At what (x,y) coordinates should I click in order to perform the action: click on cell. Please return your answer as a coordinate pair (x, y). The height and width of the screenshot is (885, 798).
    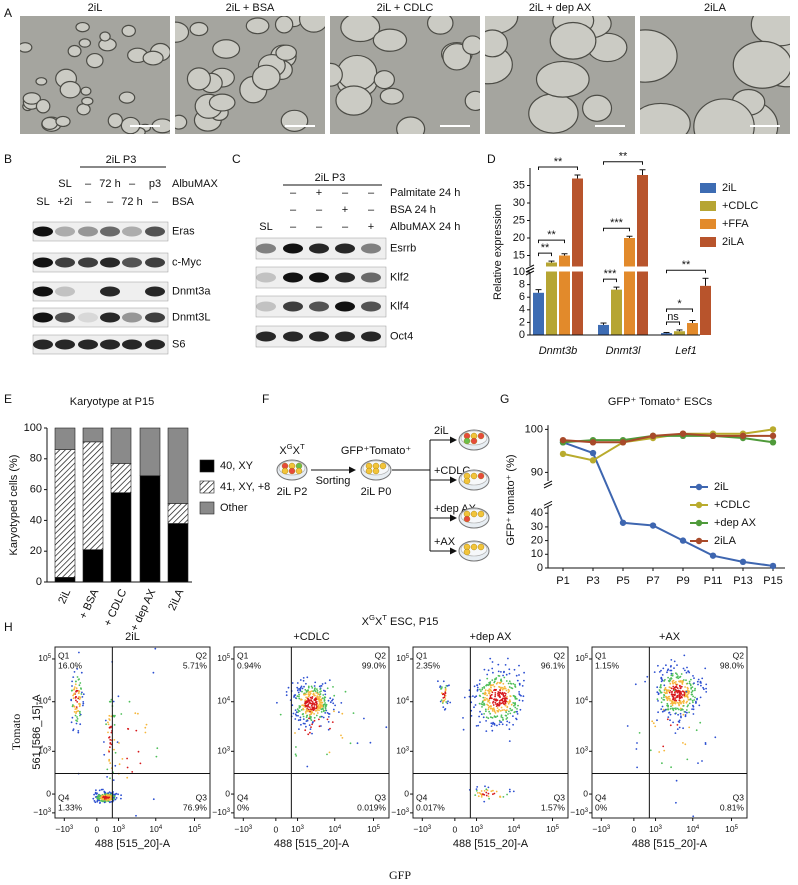
    Looking at the image, I should click on (369, 471).